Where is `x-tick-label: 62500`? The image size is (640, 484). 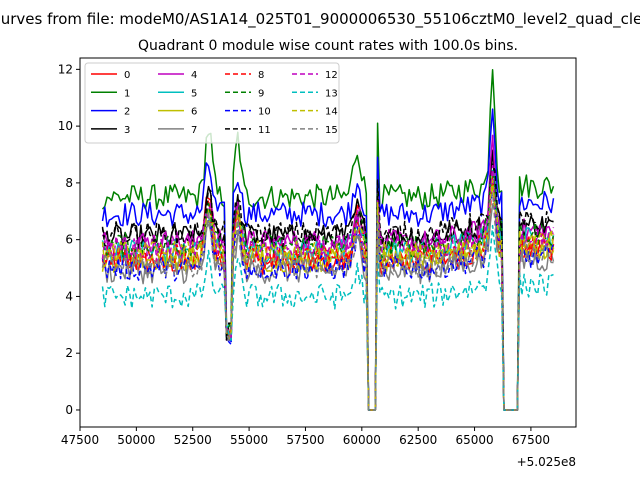
x-tick-label: 62500 is located at coordinates (418, 440).